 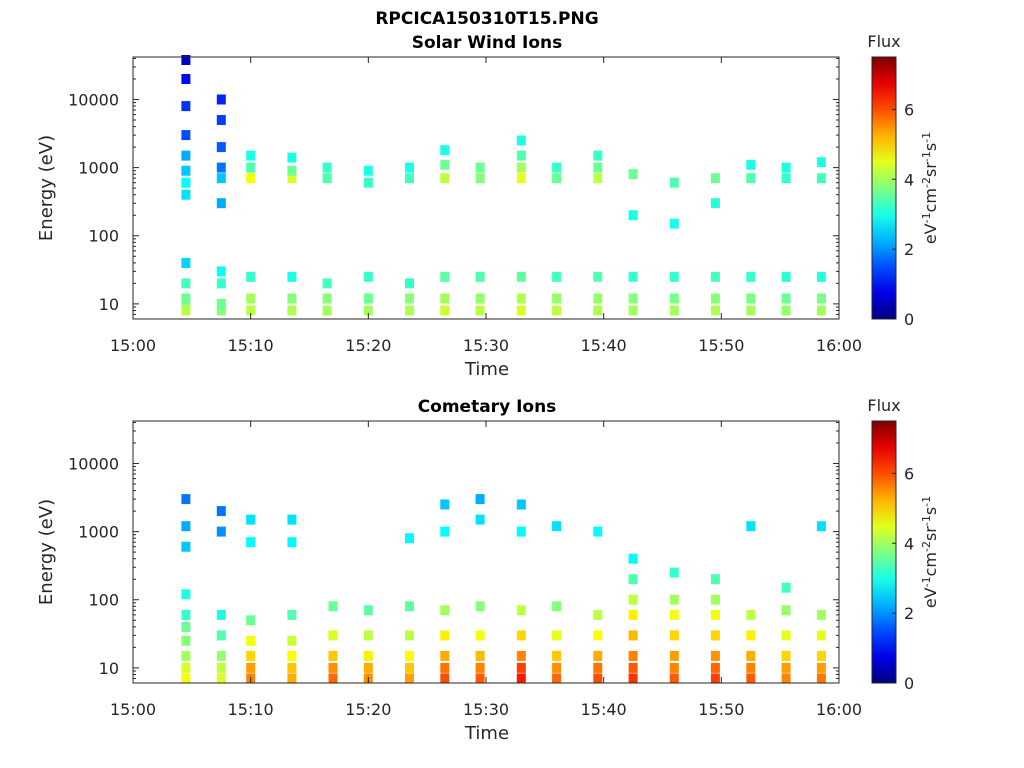 I want to click on colorbar-tick-label: 6, so click(x=909, y=473).